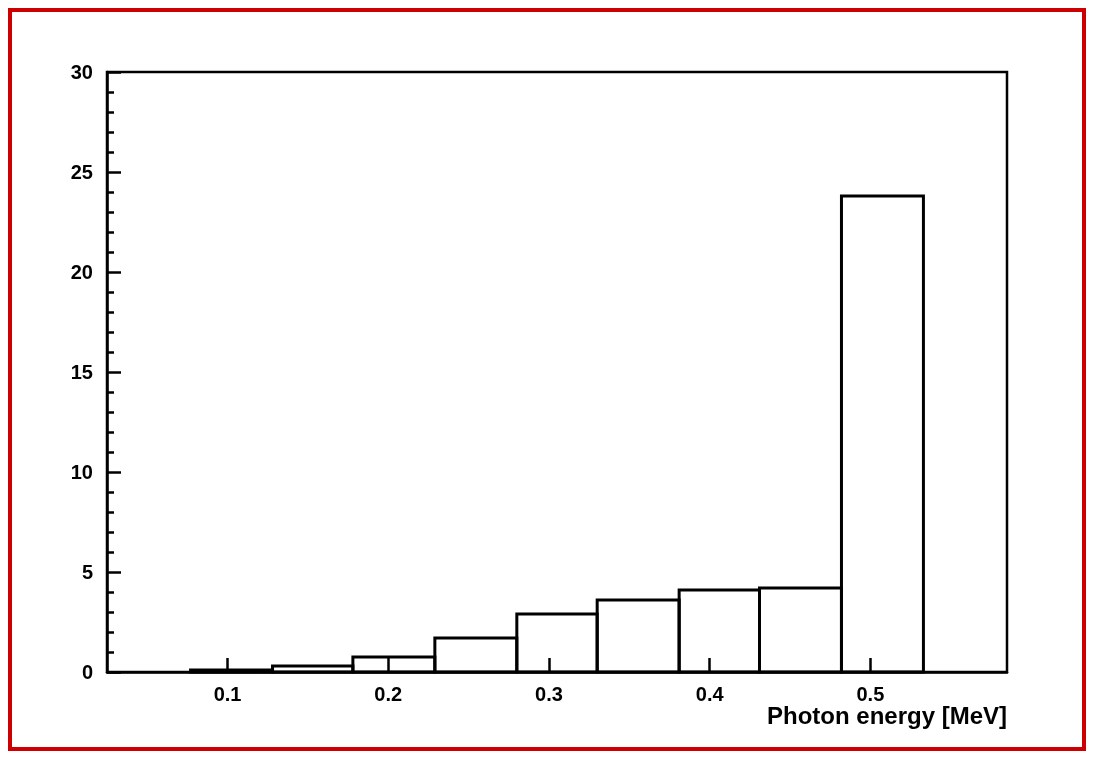 The image size is (1105, 771). What do you see at coordinates (81, 172) in the screenshot?
I see `y-tick-label: 25` at bounding box center [81, 172].